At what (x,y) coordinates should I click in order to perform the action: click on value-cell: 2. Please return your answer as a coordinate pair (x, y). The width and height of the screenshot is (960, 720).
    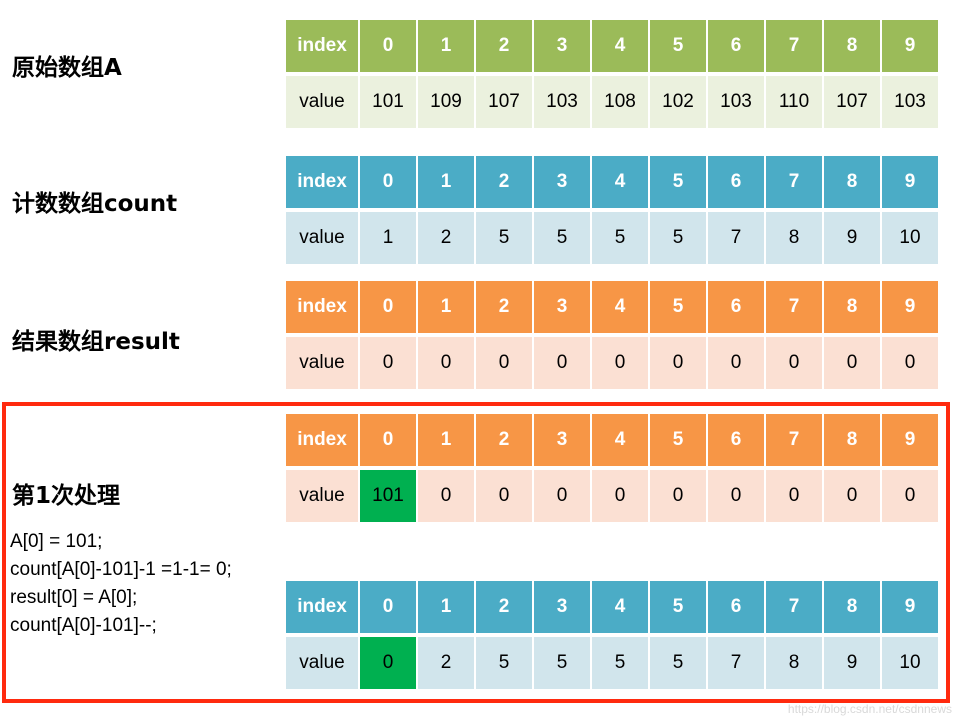
    Looking at the image, I should click on (446, 238).